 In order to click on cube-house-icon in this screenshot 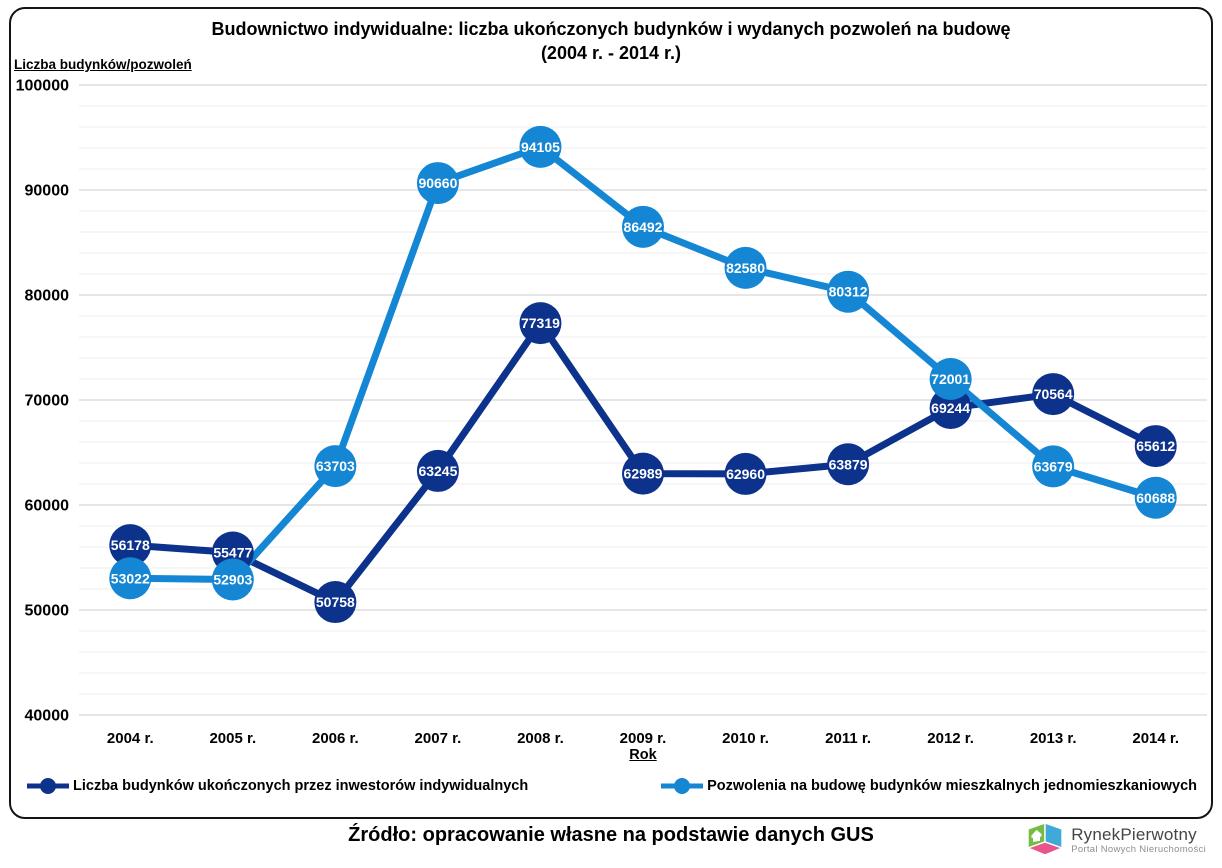, I will do `click(1045, 839)`.